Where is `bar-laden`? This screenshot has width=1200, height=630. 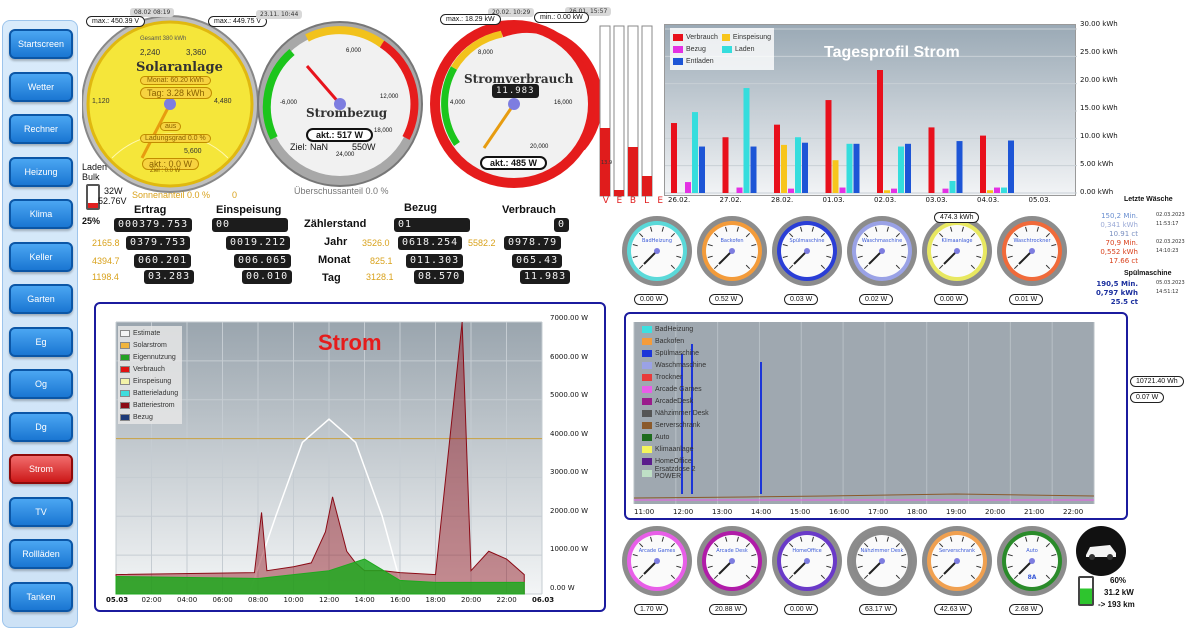
bar-laden is located at coordinates (746, 140).